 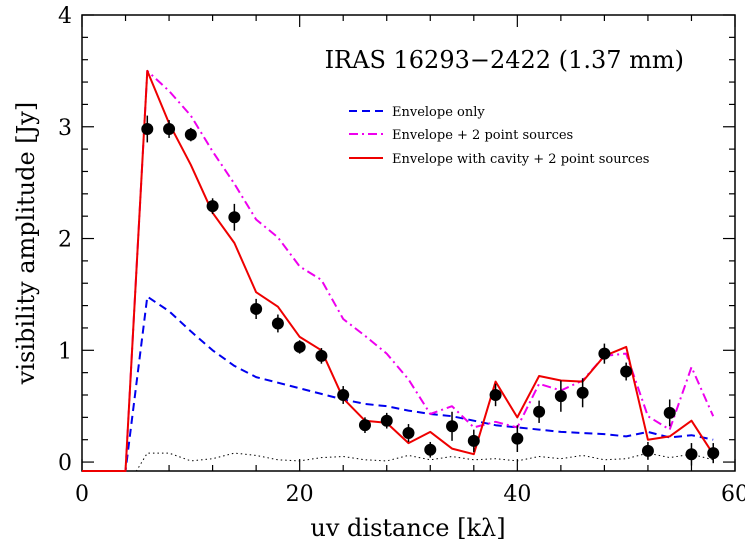 I want to click on legend-label-envelope-only: Envelope only, so click(x=438, y=112).